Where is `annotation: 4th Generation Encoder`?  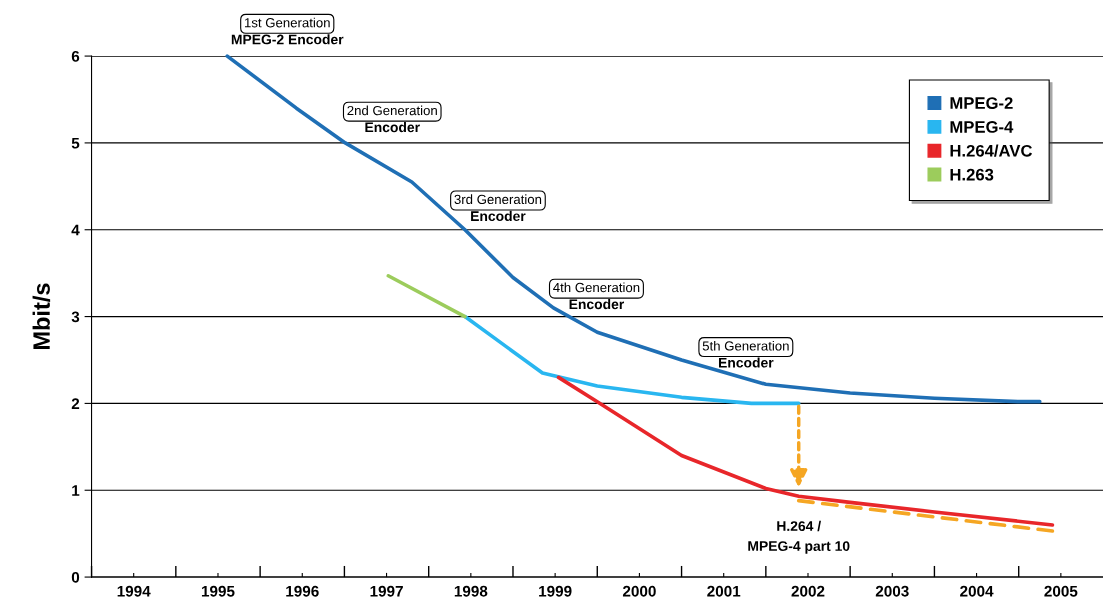 annotation: 4th Generation Encoder is located at coordinates (596, 296).